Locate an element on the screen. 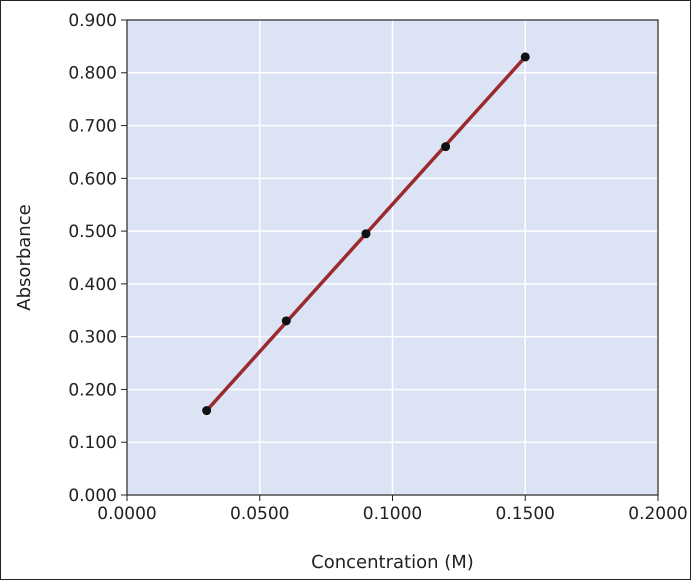  y-tick-label: 0.600 is located at coordinates (92, 179).